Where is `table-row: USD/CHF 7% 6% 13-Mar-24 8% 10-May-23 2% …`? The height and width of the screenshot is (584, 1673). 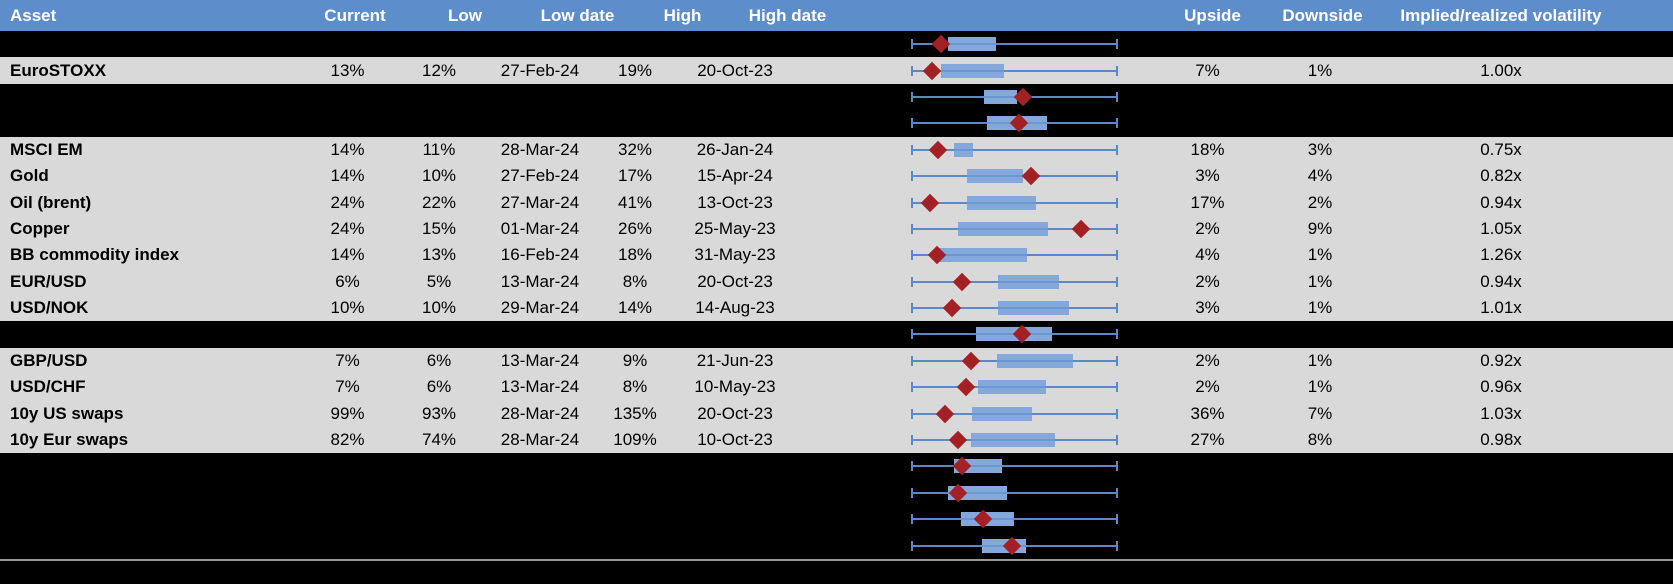 table-row: USD/CHF 7% 6% 13-Mar-24 8% 10-May-23 2% … is located at coordinates (836, 387).